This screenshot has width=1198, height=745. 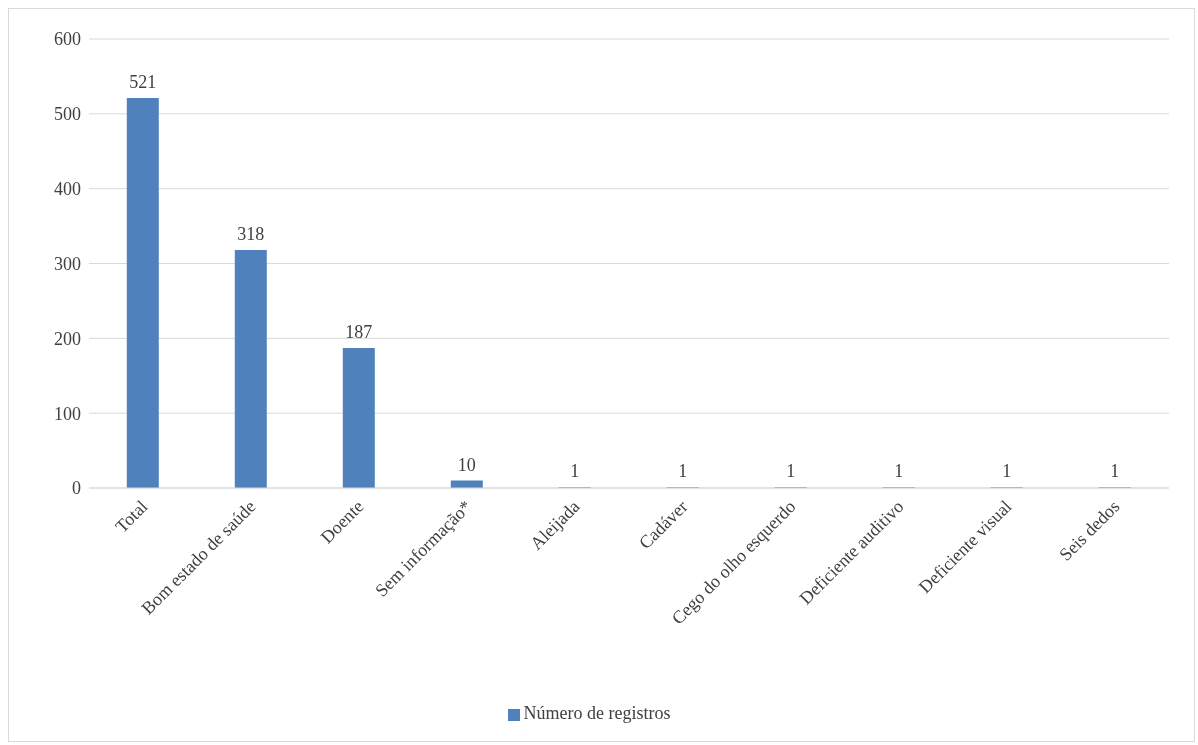 I want to click on y-tick-label: 200, so click(x=67, y=338).